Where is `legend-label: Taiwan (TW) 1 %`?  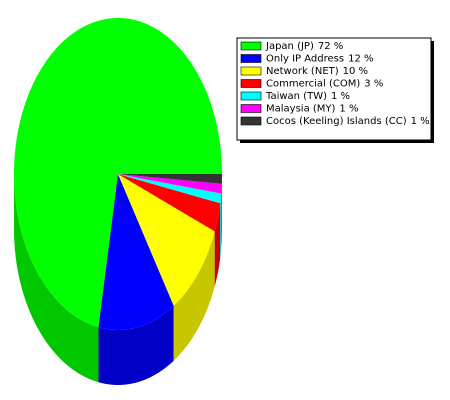 legend-label: Taiwan (TW) 1 % is located at coordinates (307, 96).